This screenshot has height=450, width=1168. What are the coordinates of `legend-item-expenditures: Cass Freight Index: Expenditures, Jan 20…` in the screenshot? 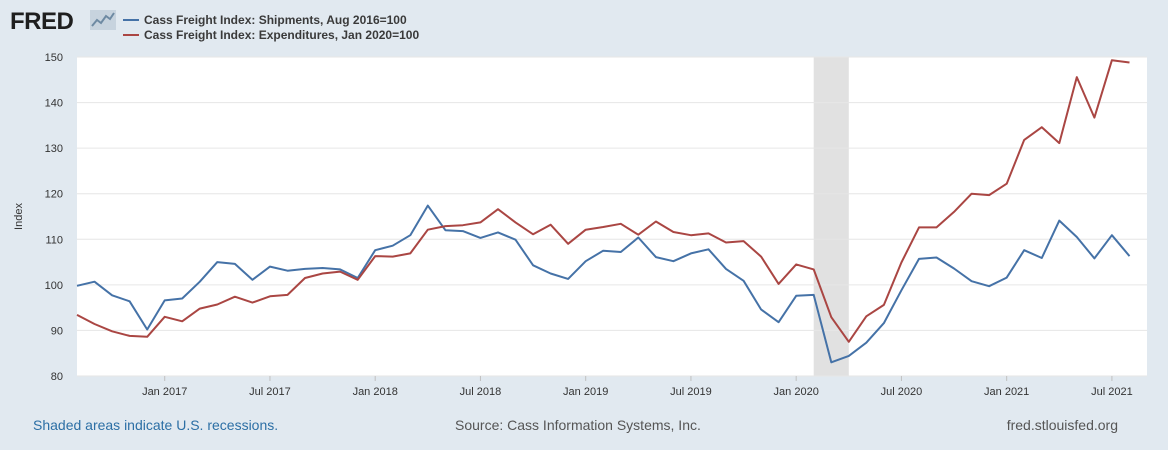 It's located at (271, 34).